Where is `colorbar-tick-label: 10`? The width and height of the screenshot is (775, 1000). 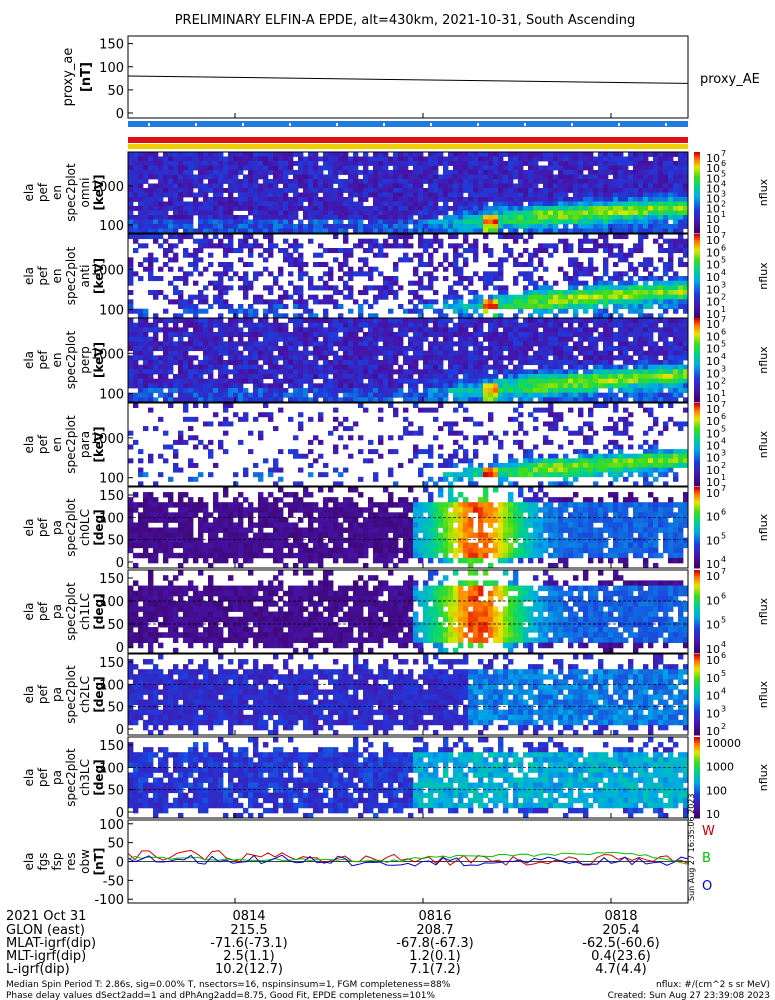 colorbar-tick-label: 10 is located at coordinates (713, 361).